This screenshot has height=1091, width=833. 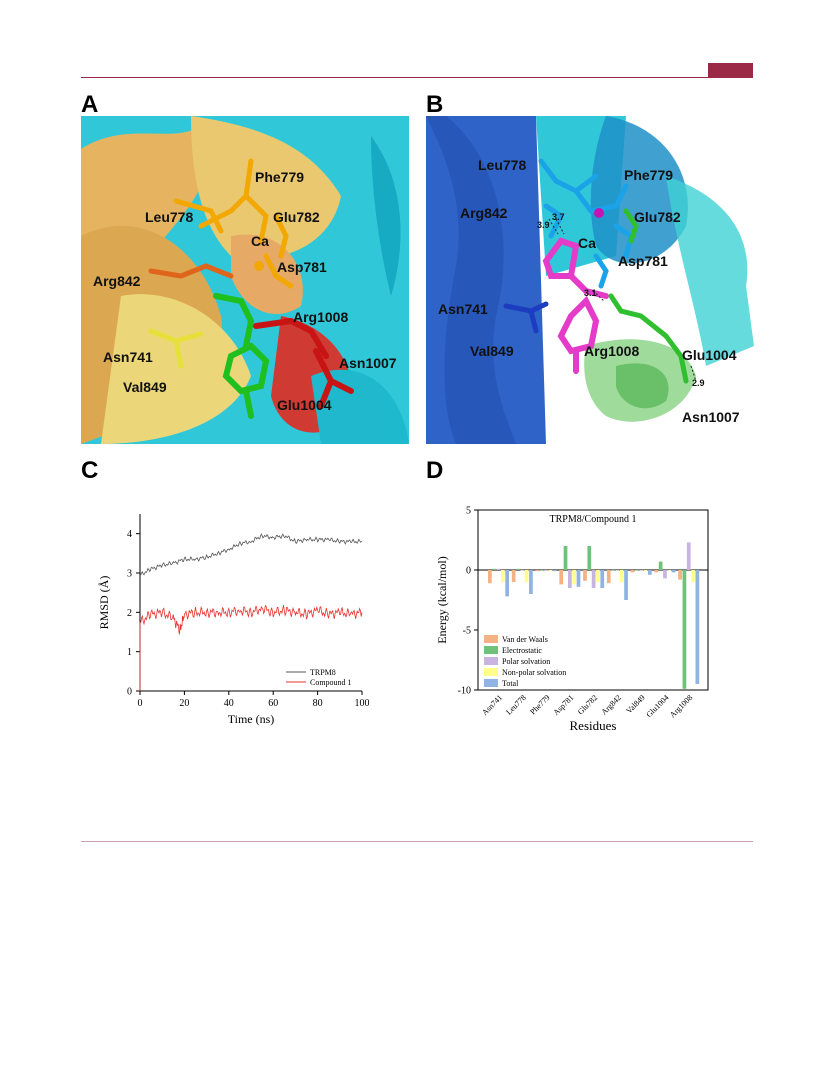 What do you see at coordinates (561, 577) in the screenshot?
I see `bar-asp781-van-der-waals` at bounding box center [561, 577].